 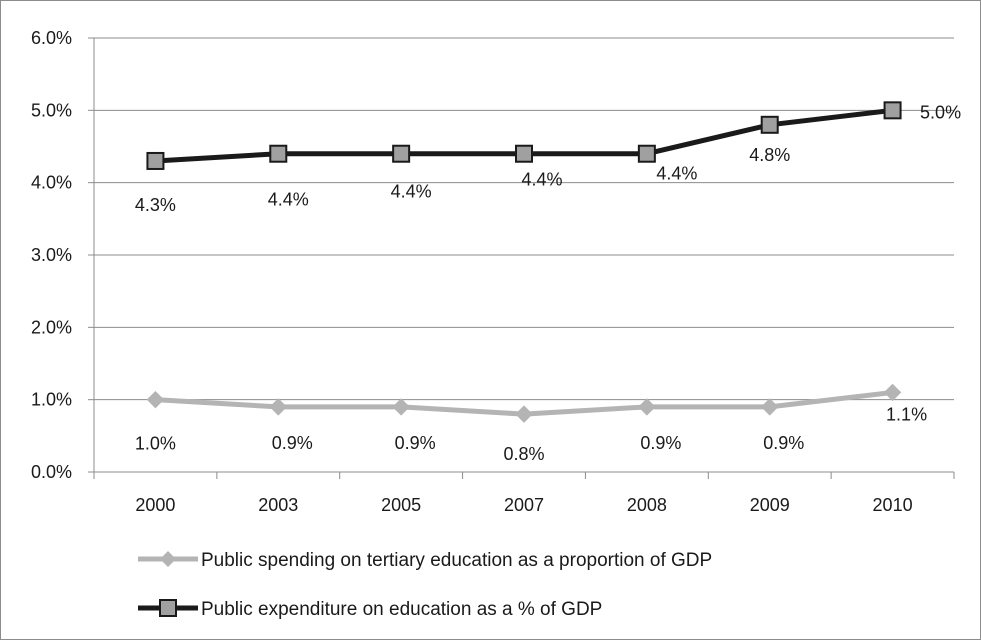 What do you see at coordinates (51, 255) in the screenshot?
I see `y-tick-label: 3.0%` at bounding box center [51, 255].